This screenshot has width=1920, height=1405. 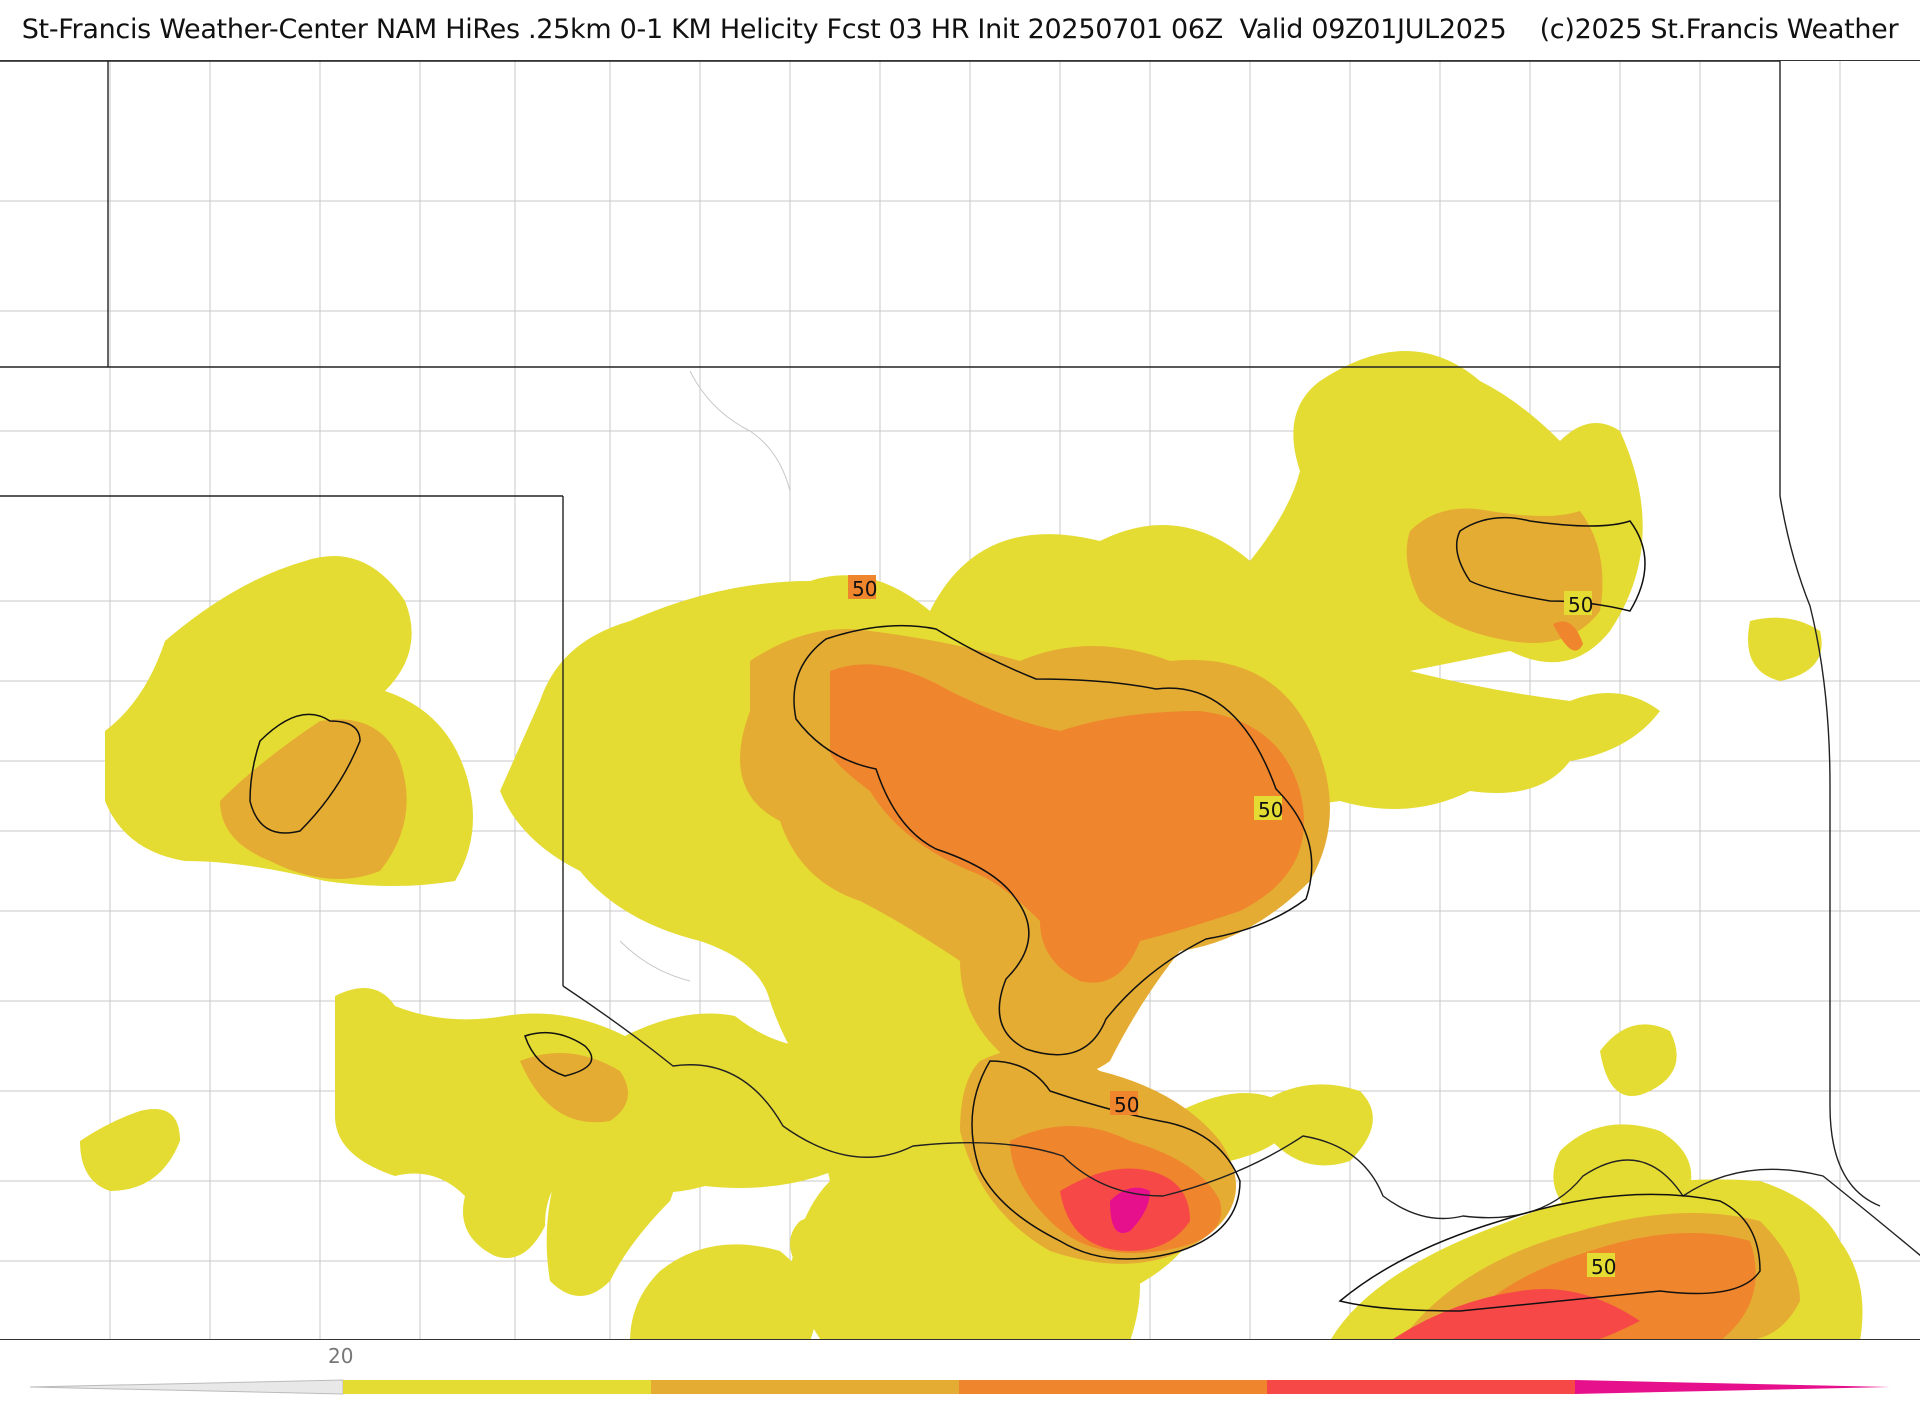 I want to click on contour-label-50-northeast: 50, so click(x=1580, y=605).